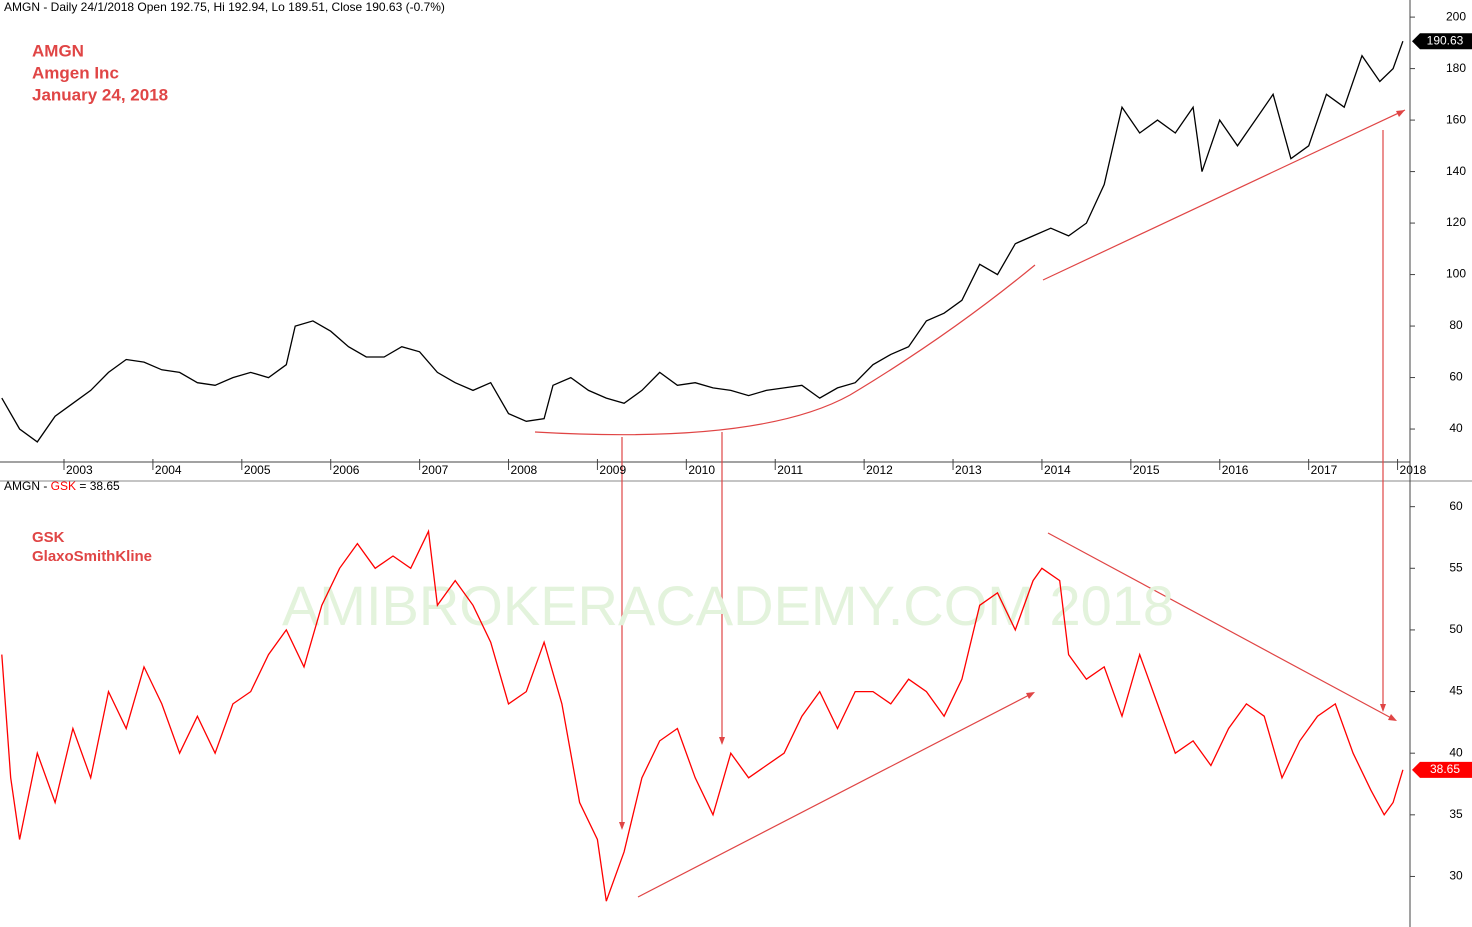 Image resolution: width=1472 pixels, height=927 pixels. What do you see at coordinates (1445, 40) in the screenshot?
I see `last-price-label: 190.63` at bounding box center [1445, 40].